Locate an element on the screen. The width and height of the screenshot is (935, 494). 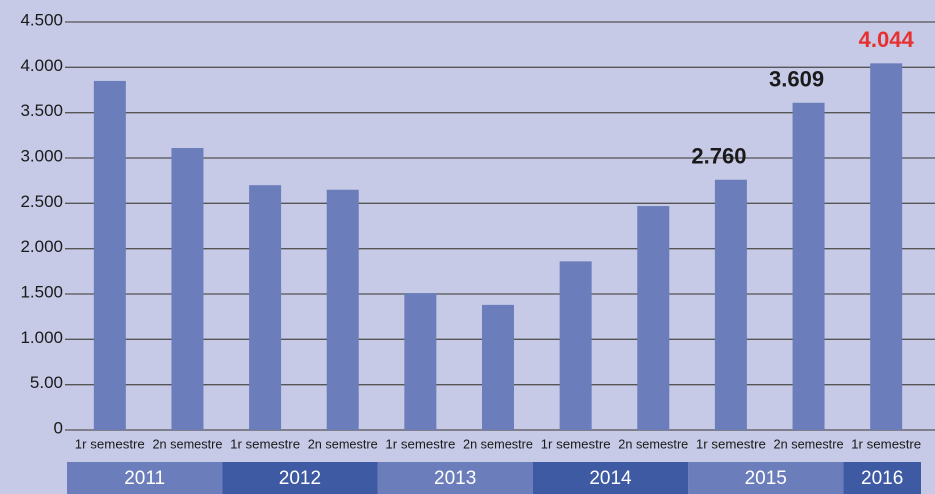
year-label: 2014 is located at coordinates (610, 478).